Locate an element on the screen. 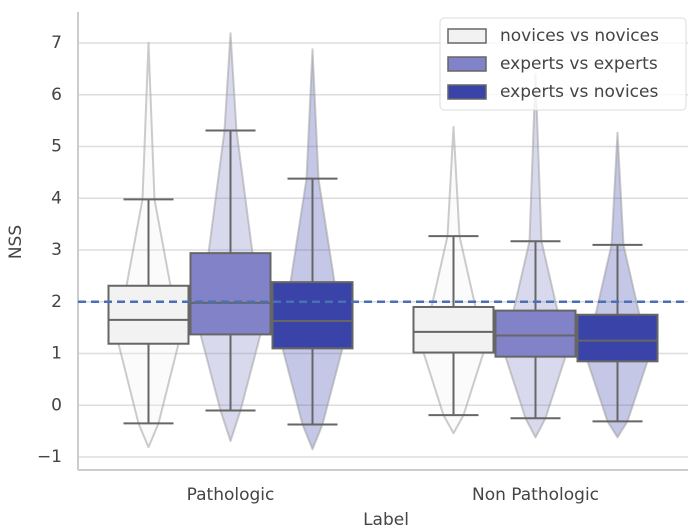 The height and width of the screenshot is (531, 689). legend-box is located at coordinates (563, 64).